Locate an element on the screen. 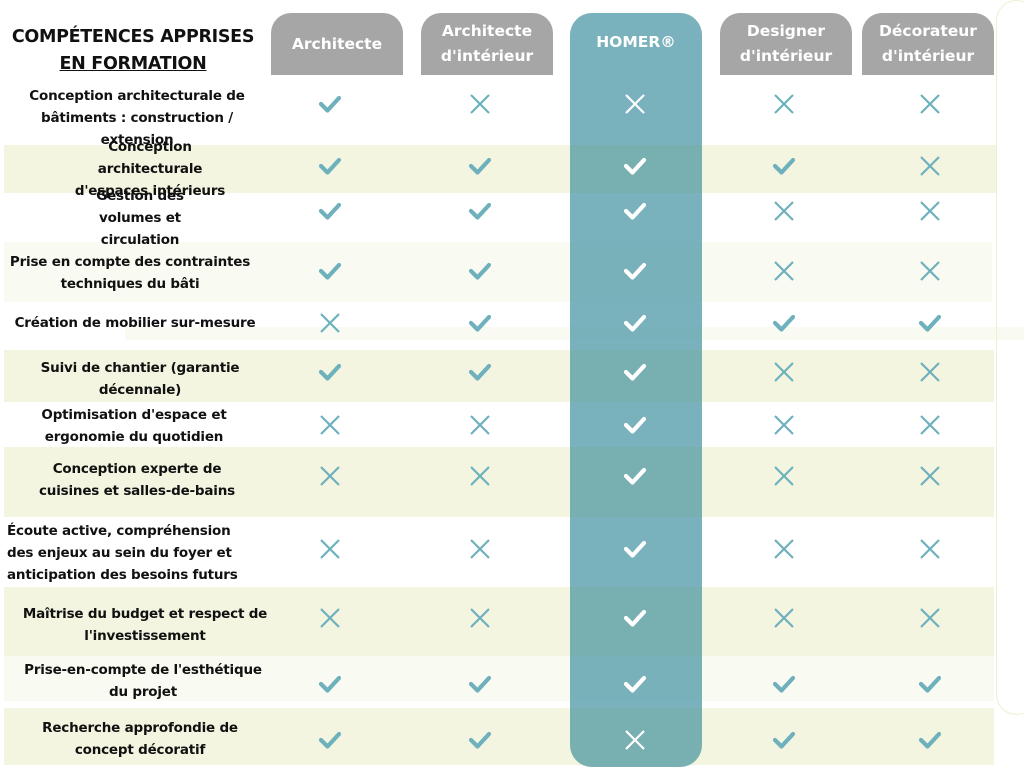 Image resolution: width=1024 pixels, height=768 pixels. homer-column-highlight is located at coordinates (636, 390).